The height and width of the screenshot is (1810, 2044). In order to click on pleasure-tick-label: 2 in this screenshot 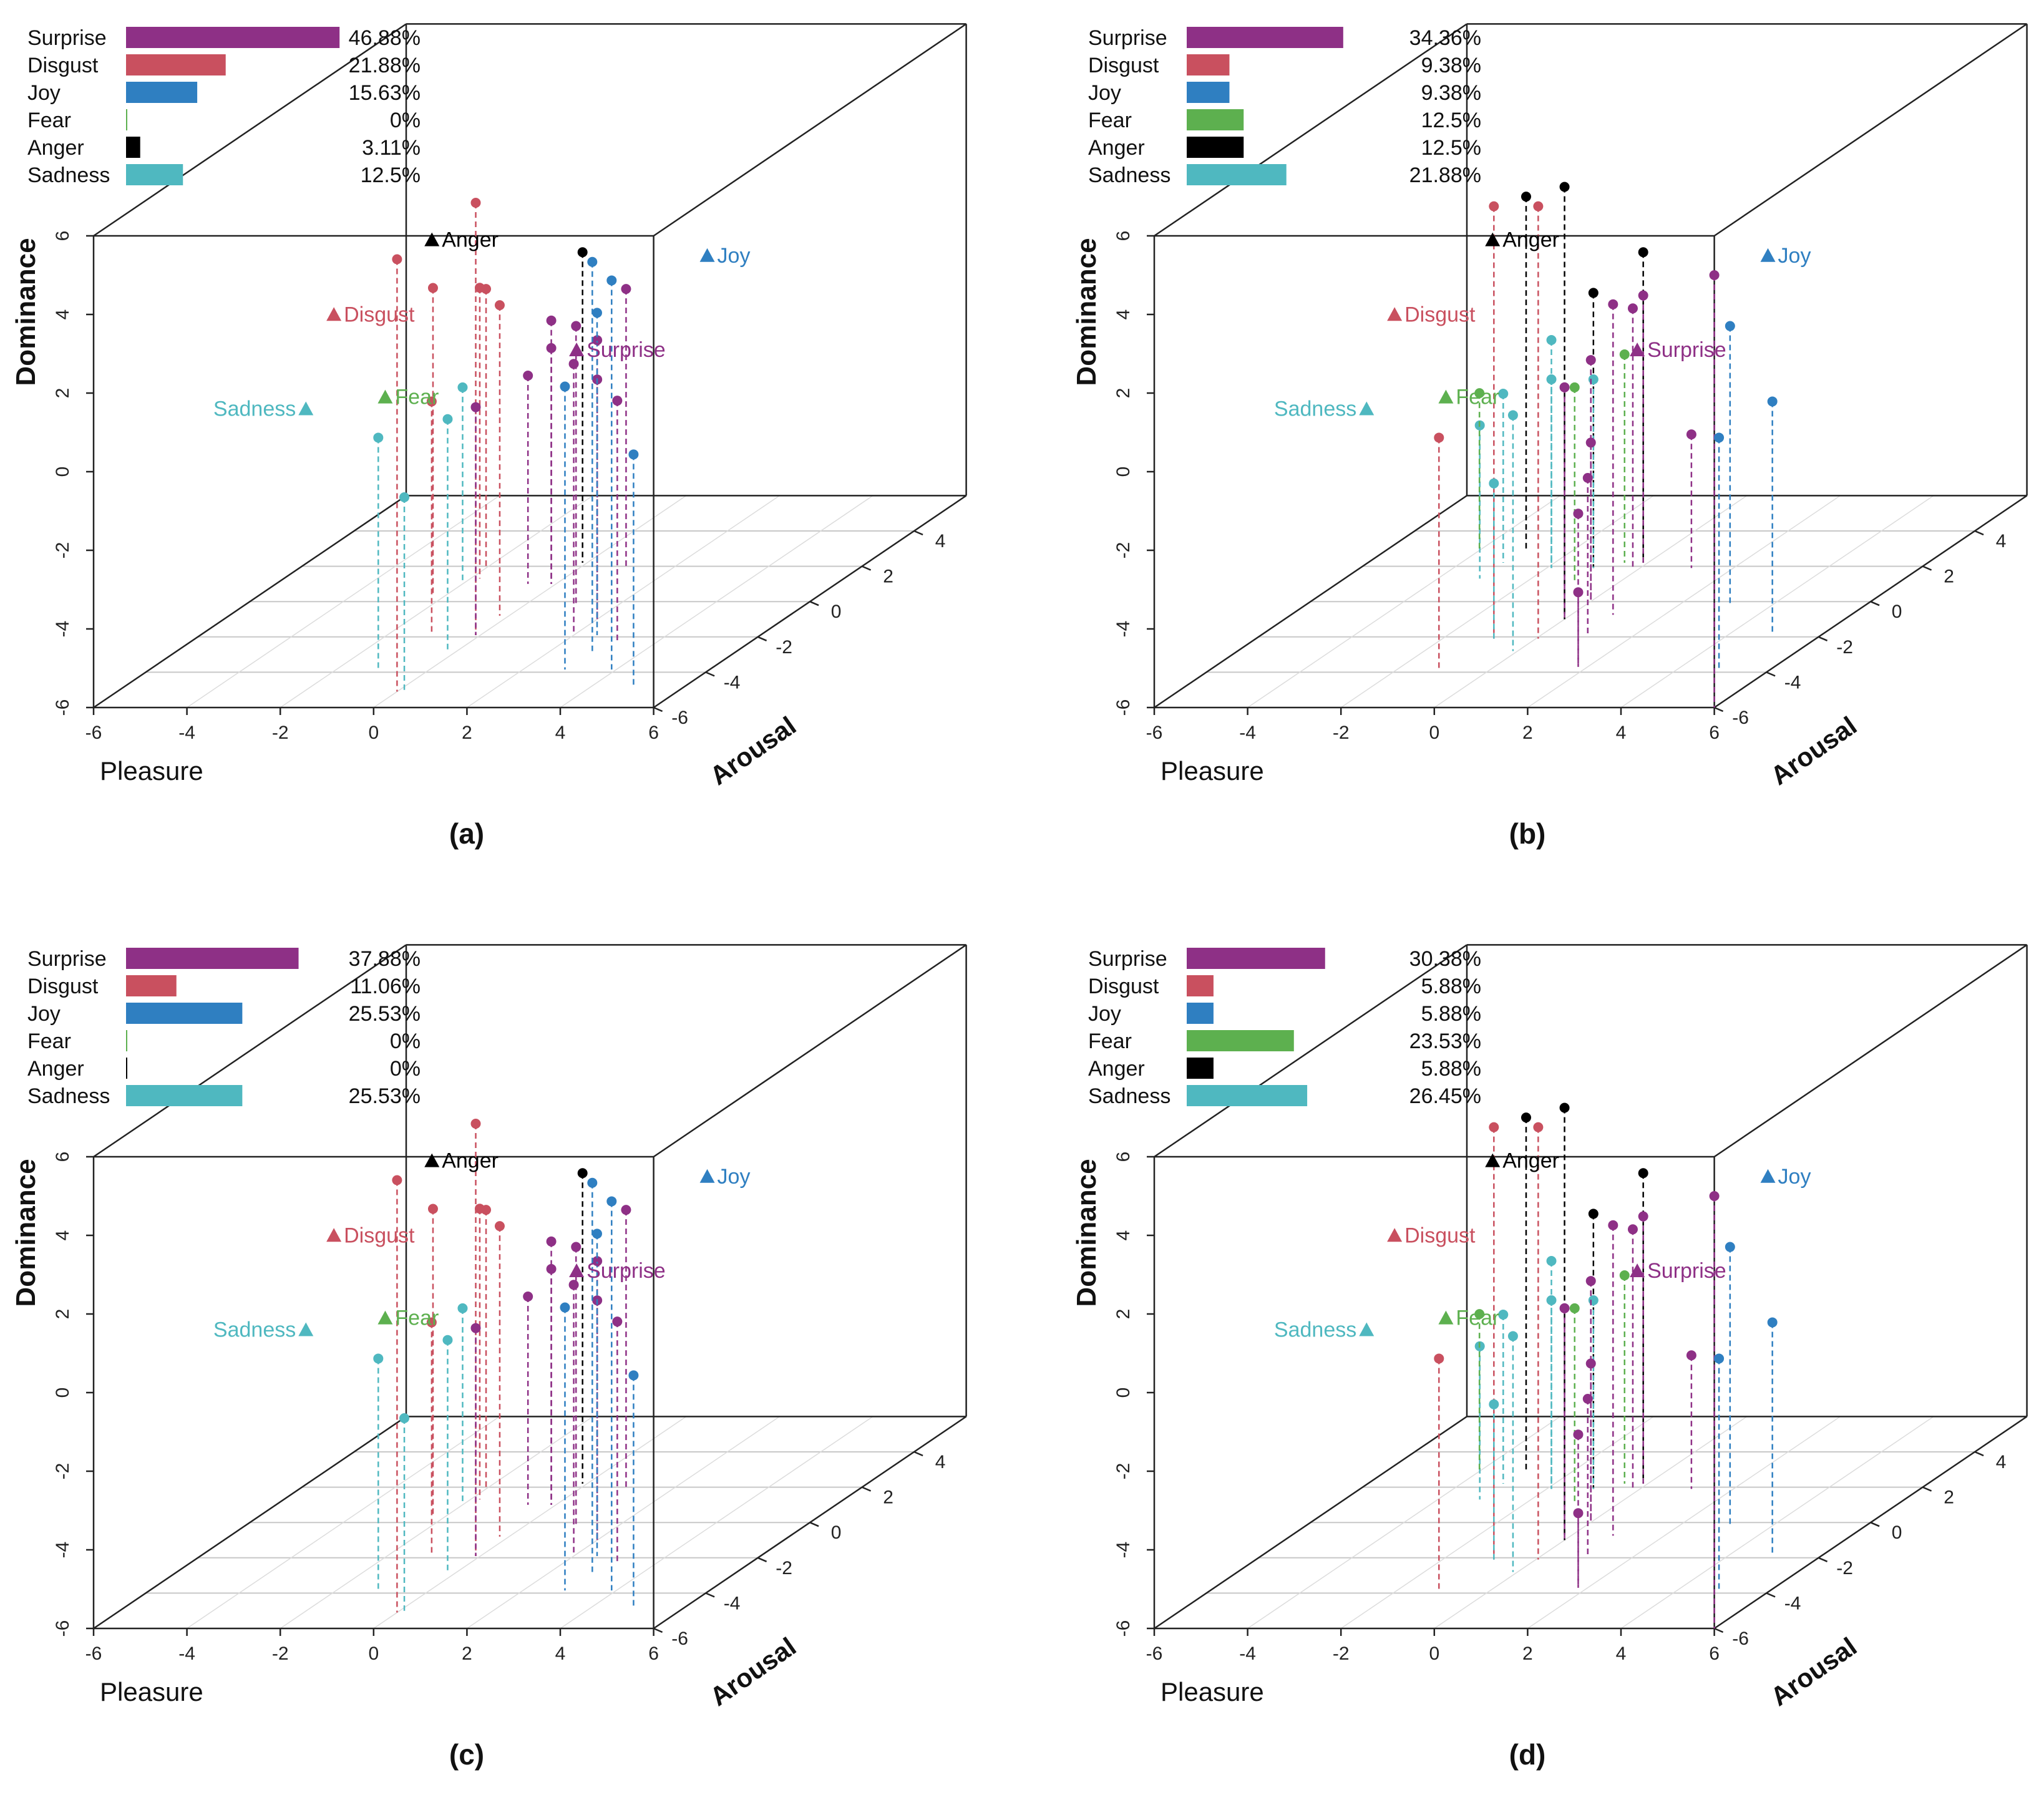, I will do `click(467, 1653)`.